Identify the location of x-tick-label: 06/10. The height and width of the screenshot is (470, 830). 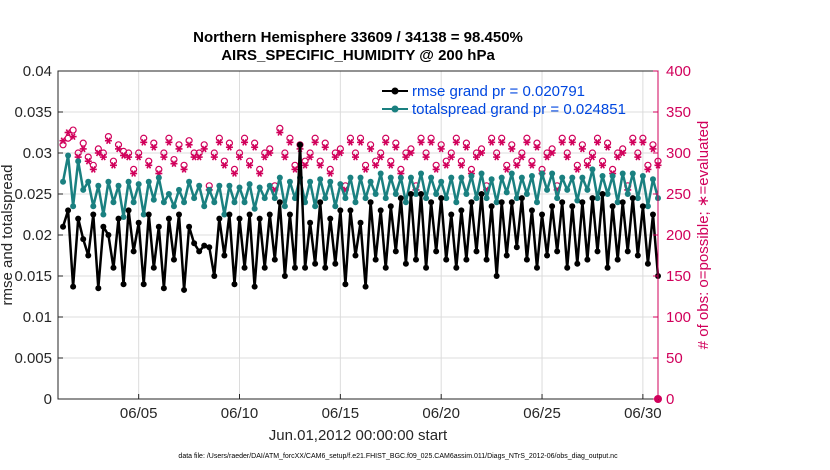
(240, 413).